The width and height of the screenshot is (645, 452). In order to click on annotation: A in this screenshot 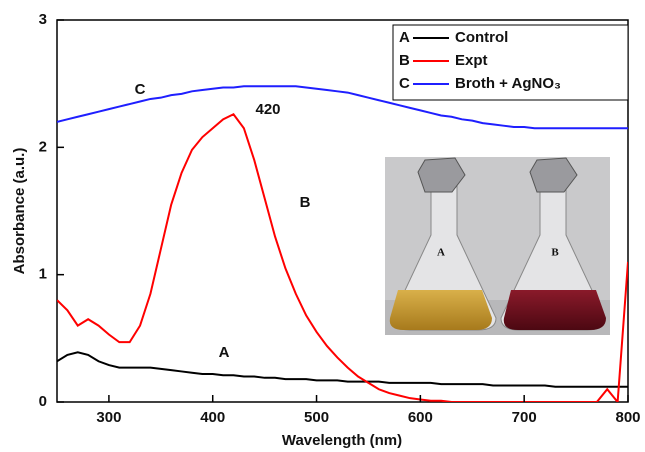, I will do `click(224, 352)`.